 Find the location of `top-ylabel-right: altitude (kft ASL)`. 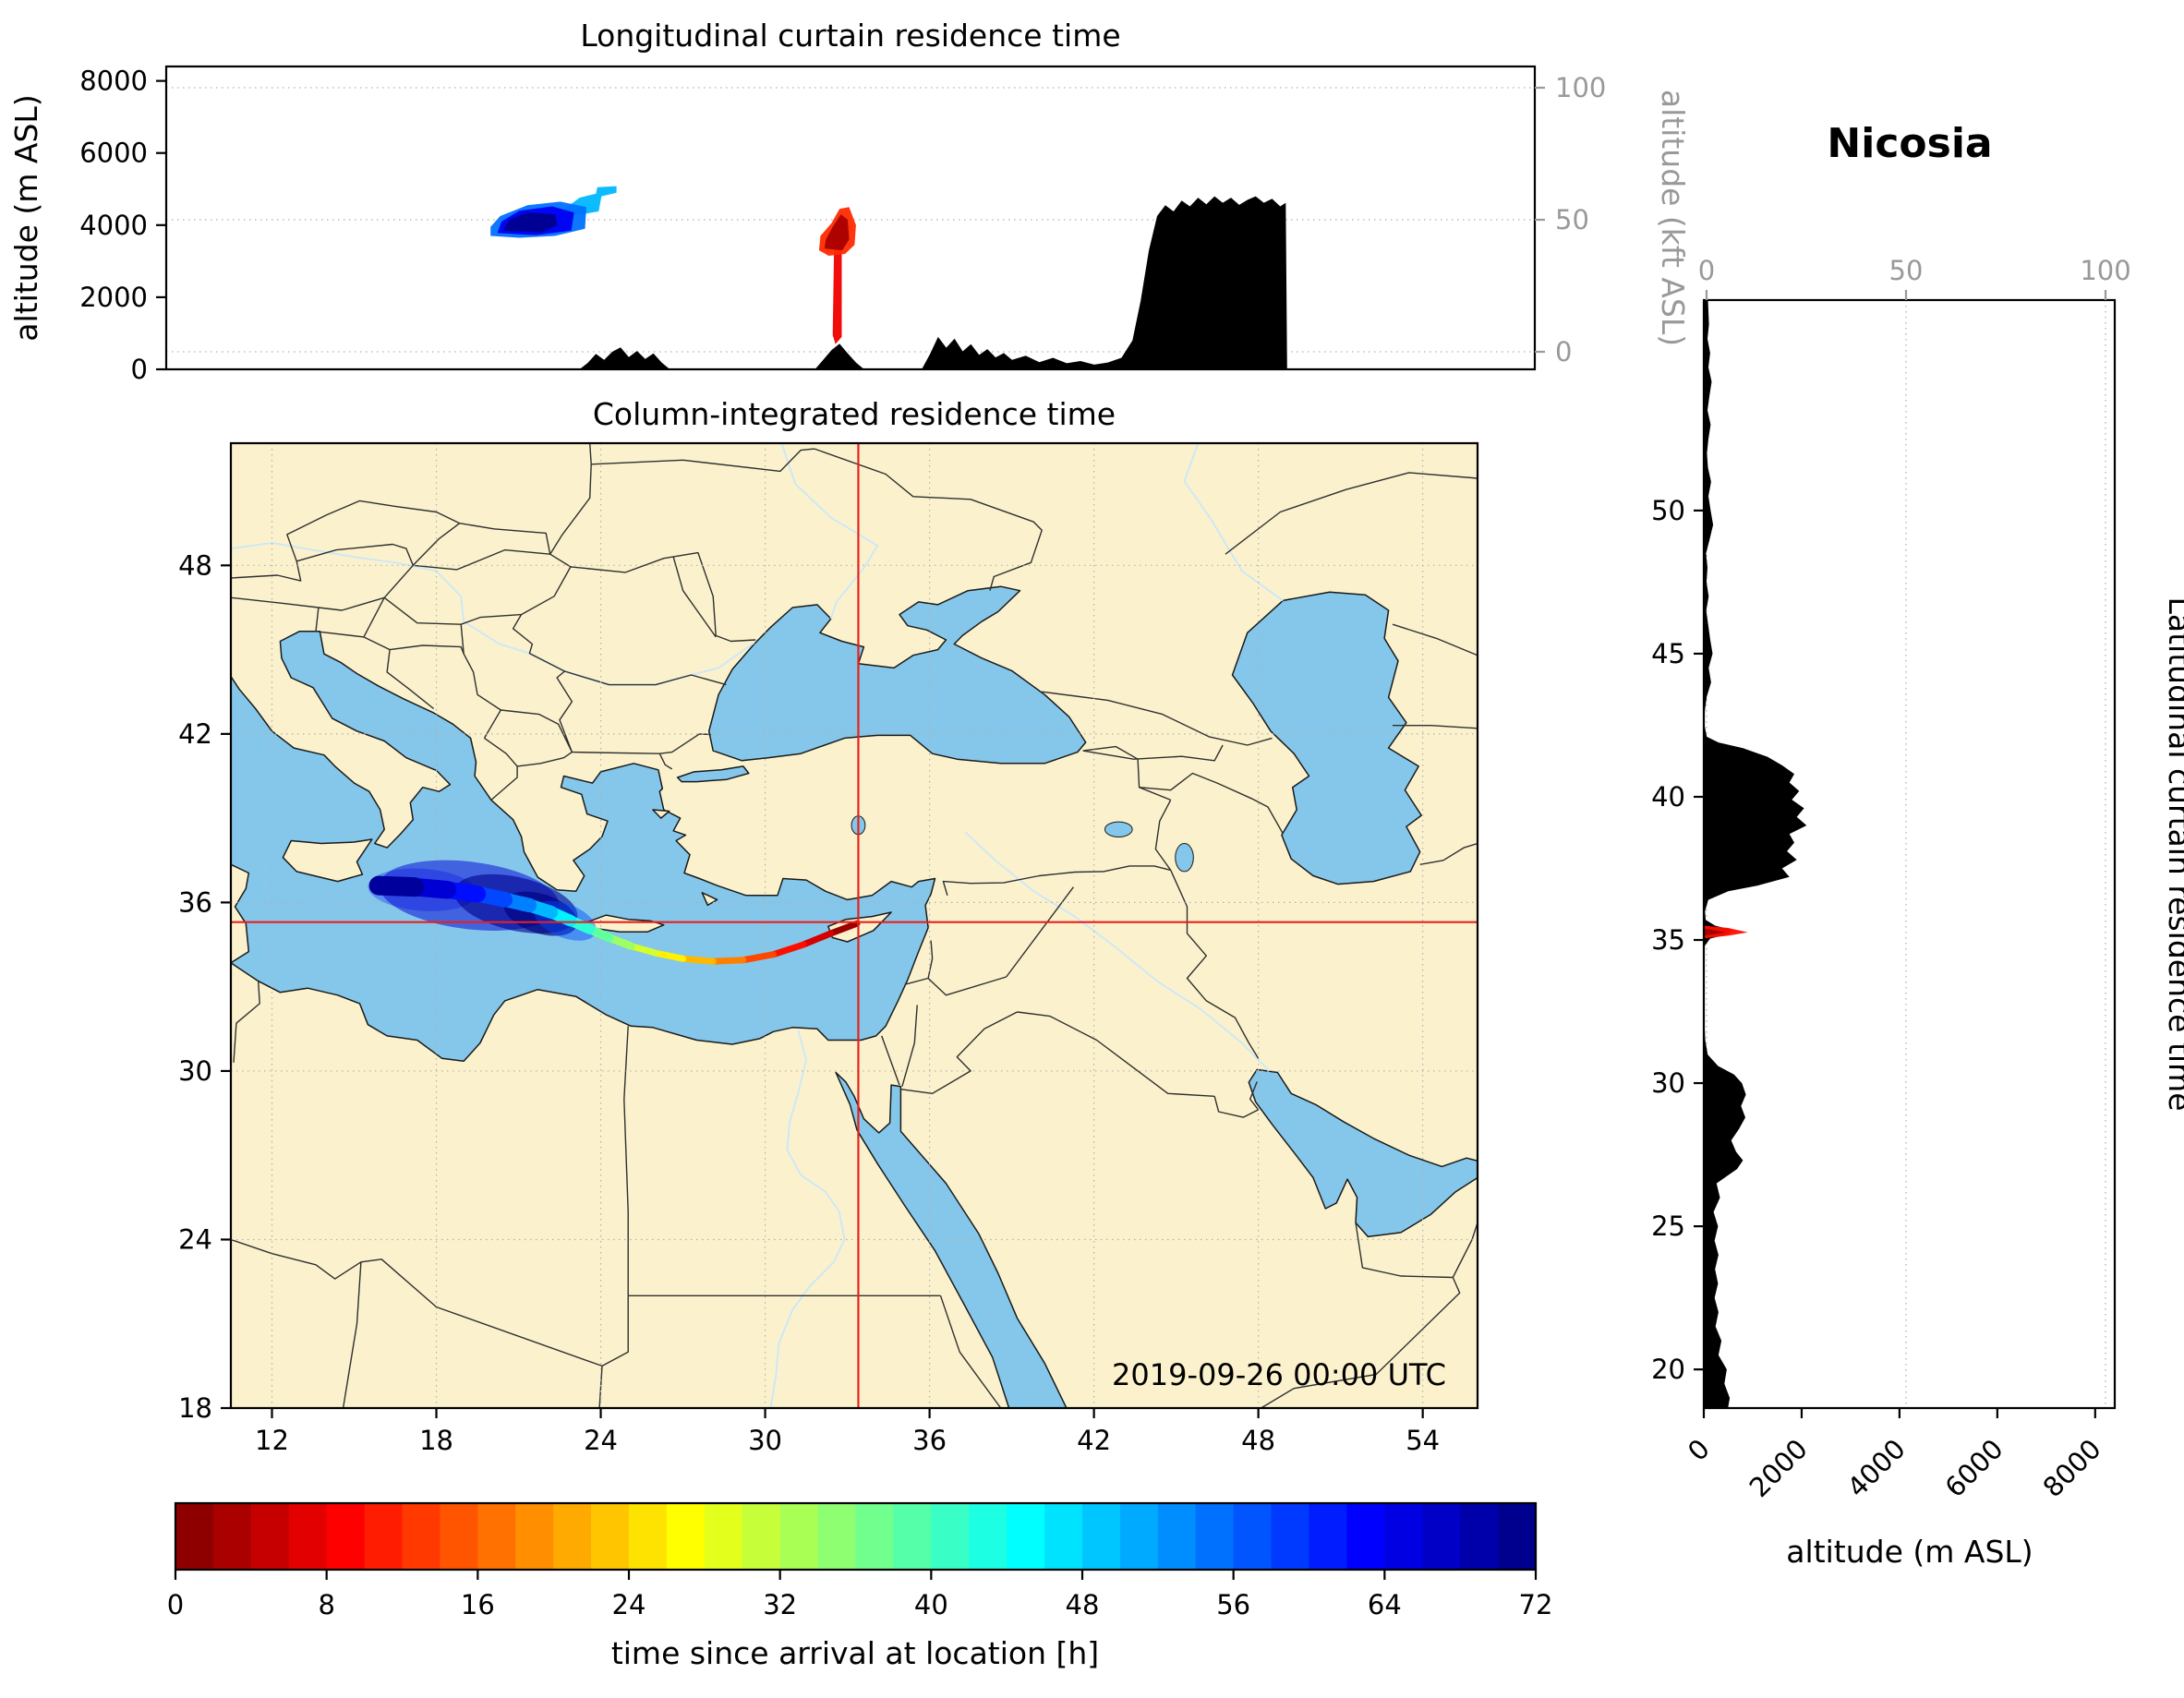

top-ylabel-right: altitude (kft ASL) is located at coordinates (1673, 218).